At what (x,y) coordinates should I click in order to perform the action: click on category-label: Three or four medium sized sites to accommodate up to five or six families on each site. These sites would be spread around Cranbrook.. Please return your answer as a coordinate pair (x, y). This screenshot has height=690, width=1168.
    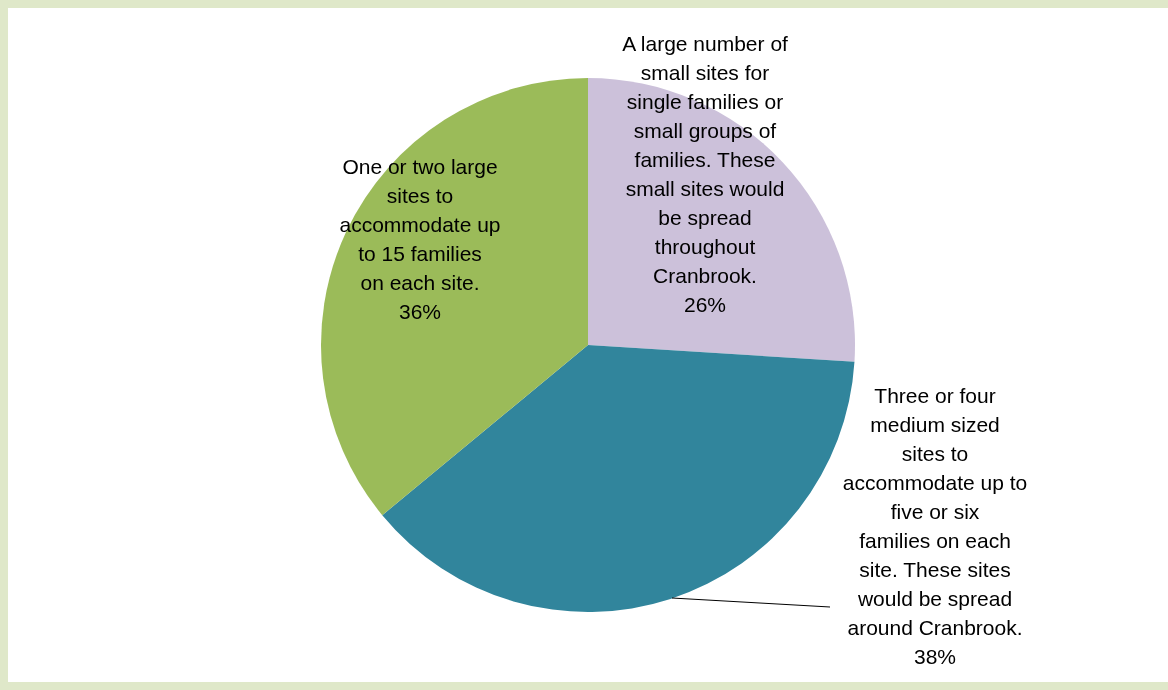
    Looking at the image, I should click on (935, 511).